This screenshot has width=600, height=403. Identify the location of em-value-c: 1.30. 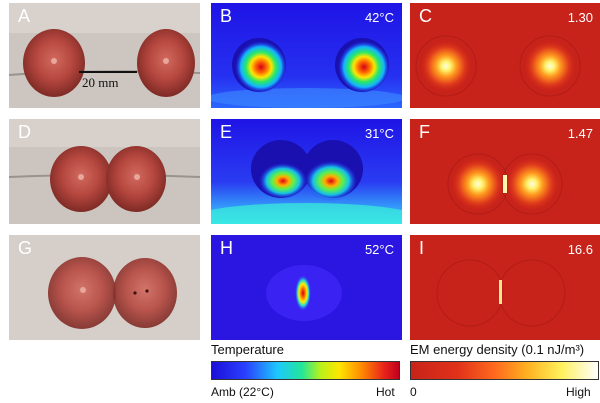
(580, 17).